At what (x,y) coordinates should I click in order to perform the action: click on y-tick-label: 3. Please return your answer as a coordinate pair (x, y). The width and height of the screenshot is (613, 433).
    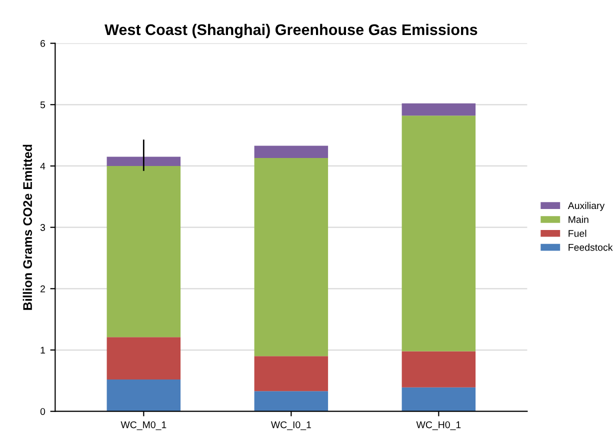
    Looking at the image, I should click on (43, 227).